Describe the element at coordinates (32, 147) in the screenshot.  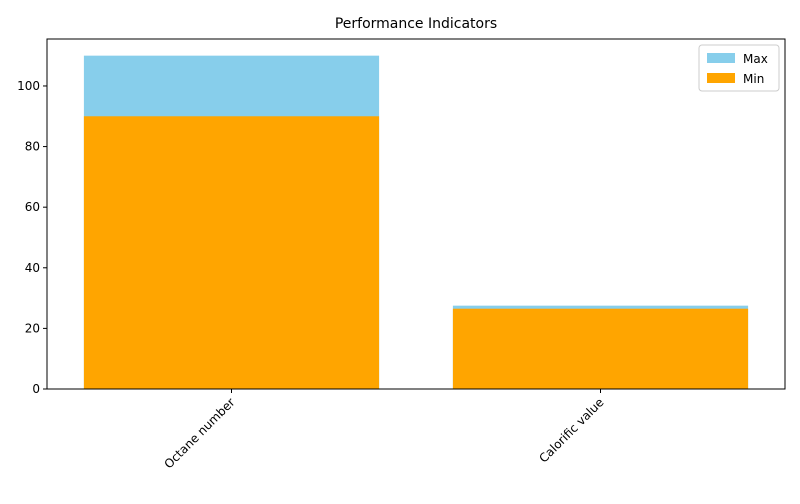
I see `y-tick-label: 80` at that location.